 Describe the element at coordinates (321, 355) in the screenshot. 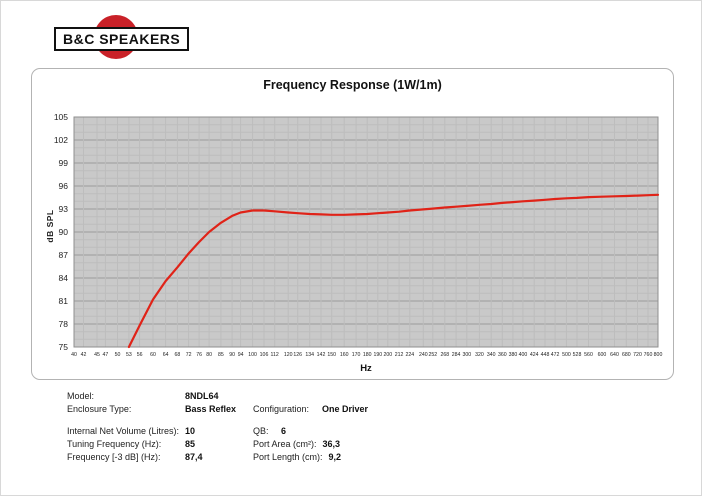

I see `svg-text: 142` at that location.